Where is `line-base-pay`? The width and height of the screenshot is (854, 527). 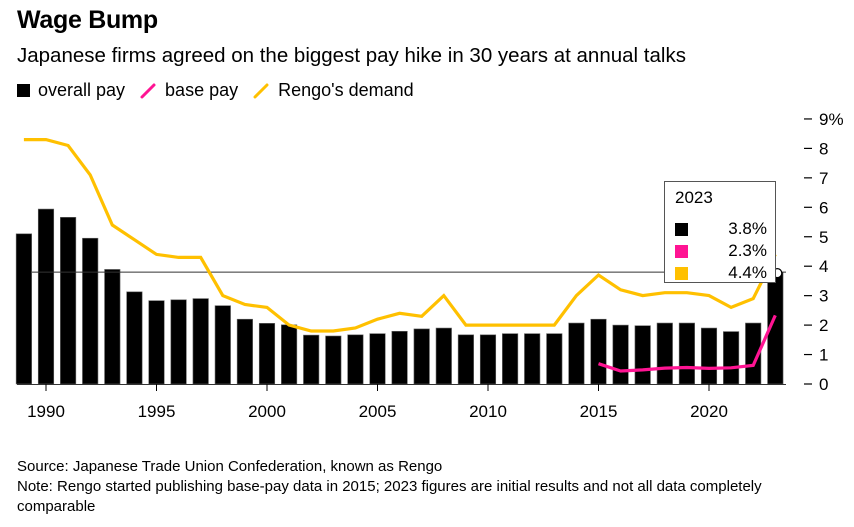
line-base-pay is located at coordinates (687, 343).